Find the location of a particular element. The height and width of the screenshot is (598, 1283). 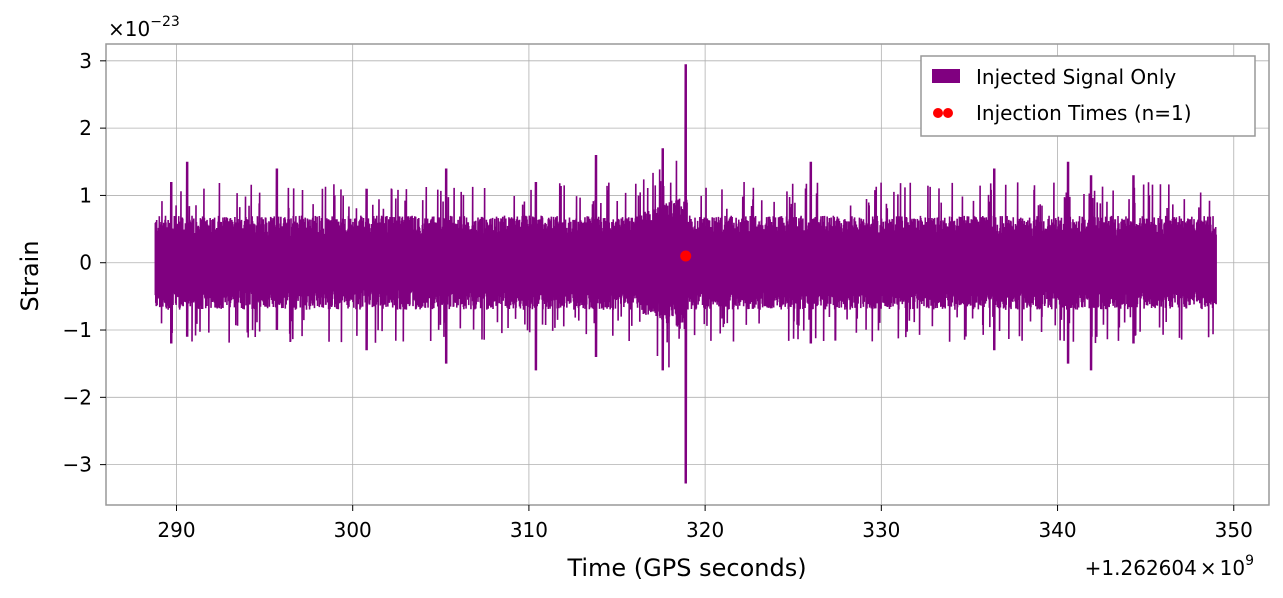

legend-swatch-signal is located at coordinates (946, 76).